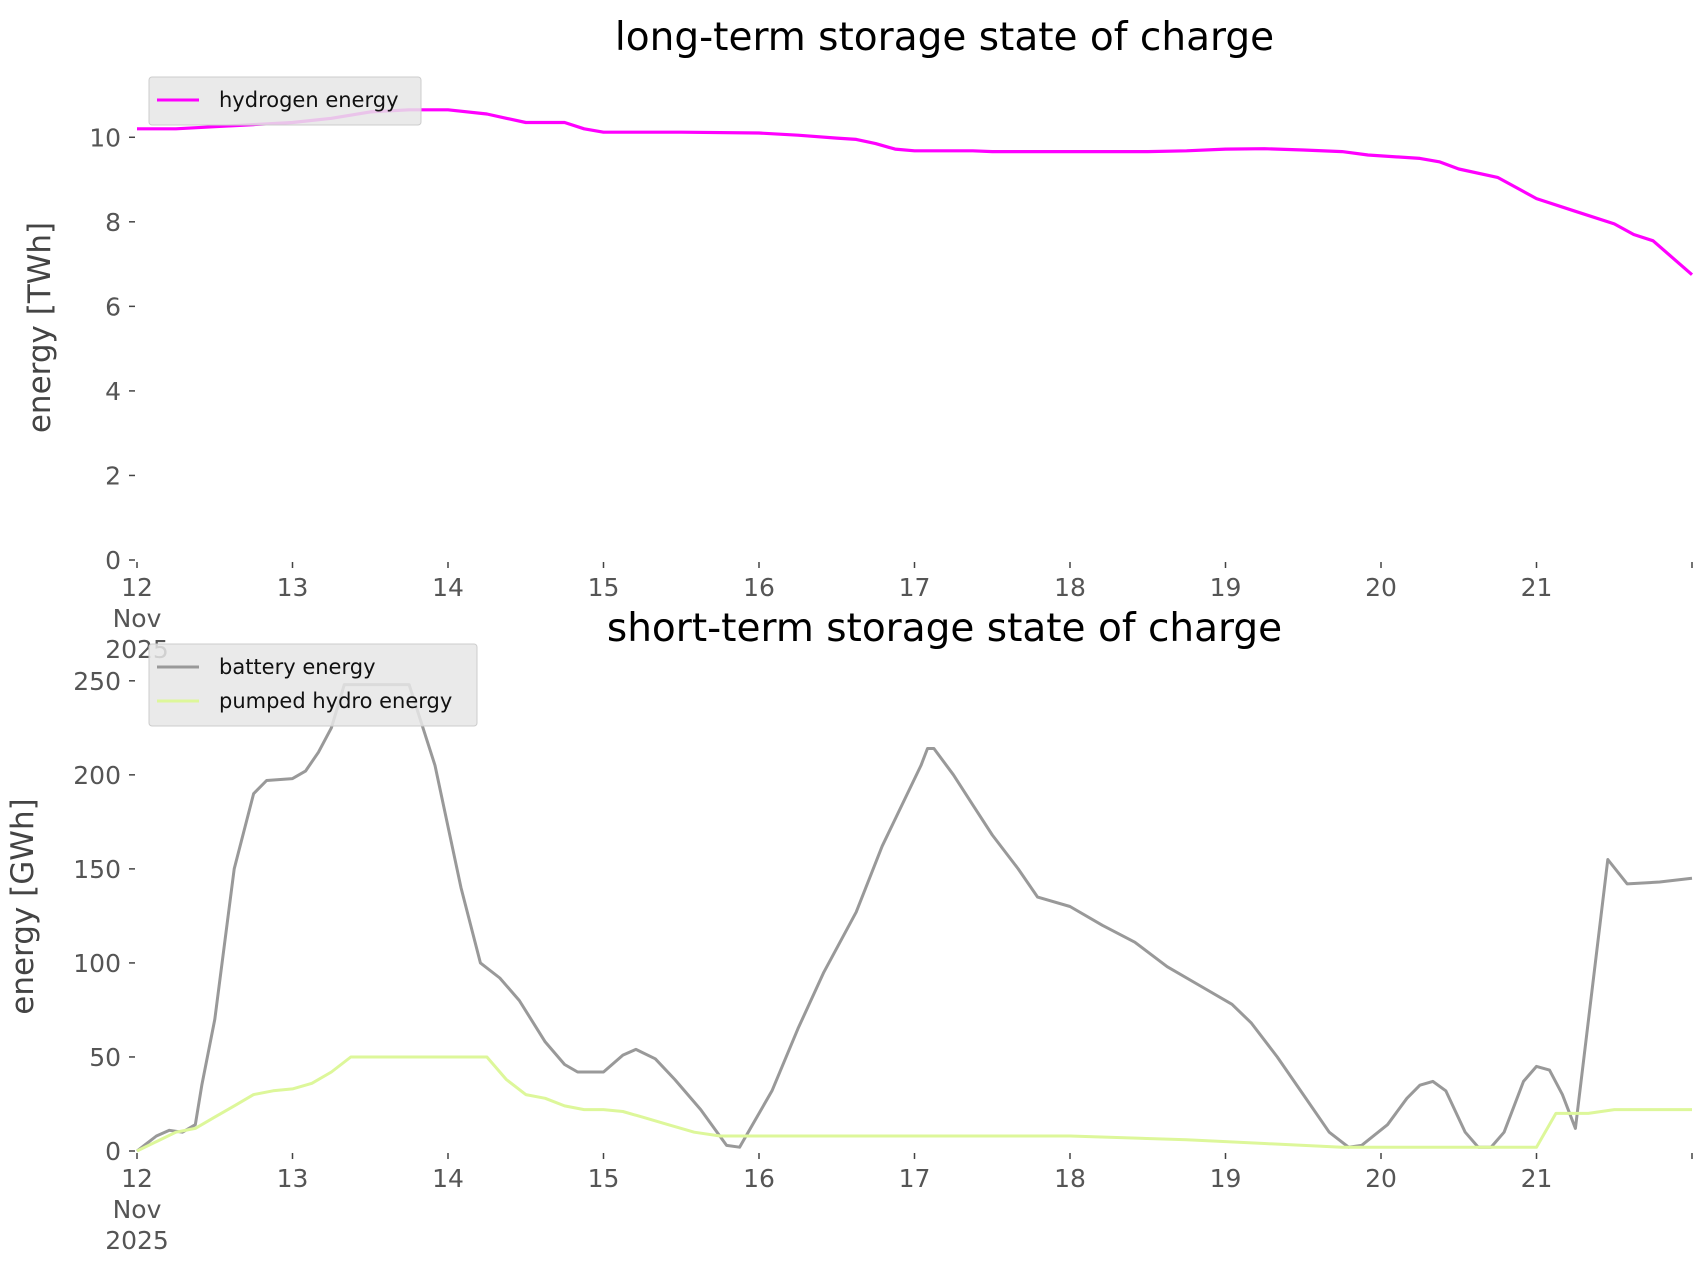 The image size is (1706, 1277). I want to click on y-tick-label: 250, so click(97, 681).